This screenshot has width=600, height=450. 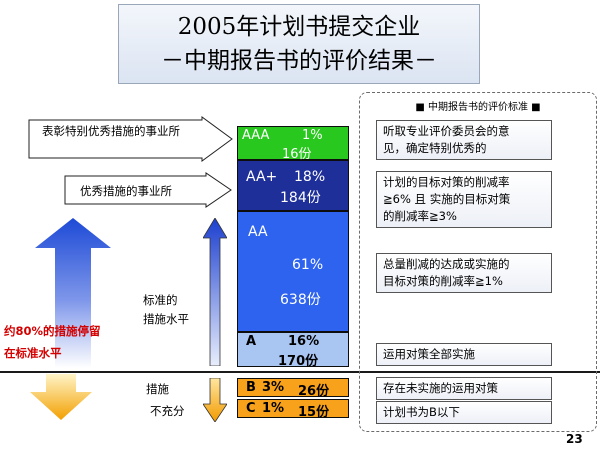 What do you see at coordinates (166, 310) in the screenshot?
I see `standard-level-label: 标准的 措施水平` at bounding box center [166, 310].